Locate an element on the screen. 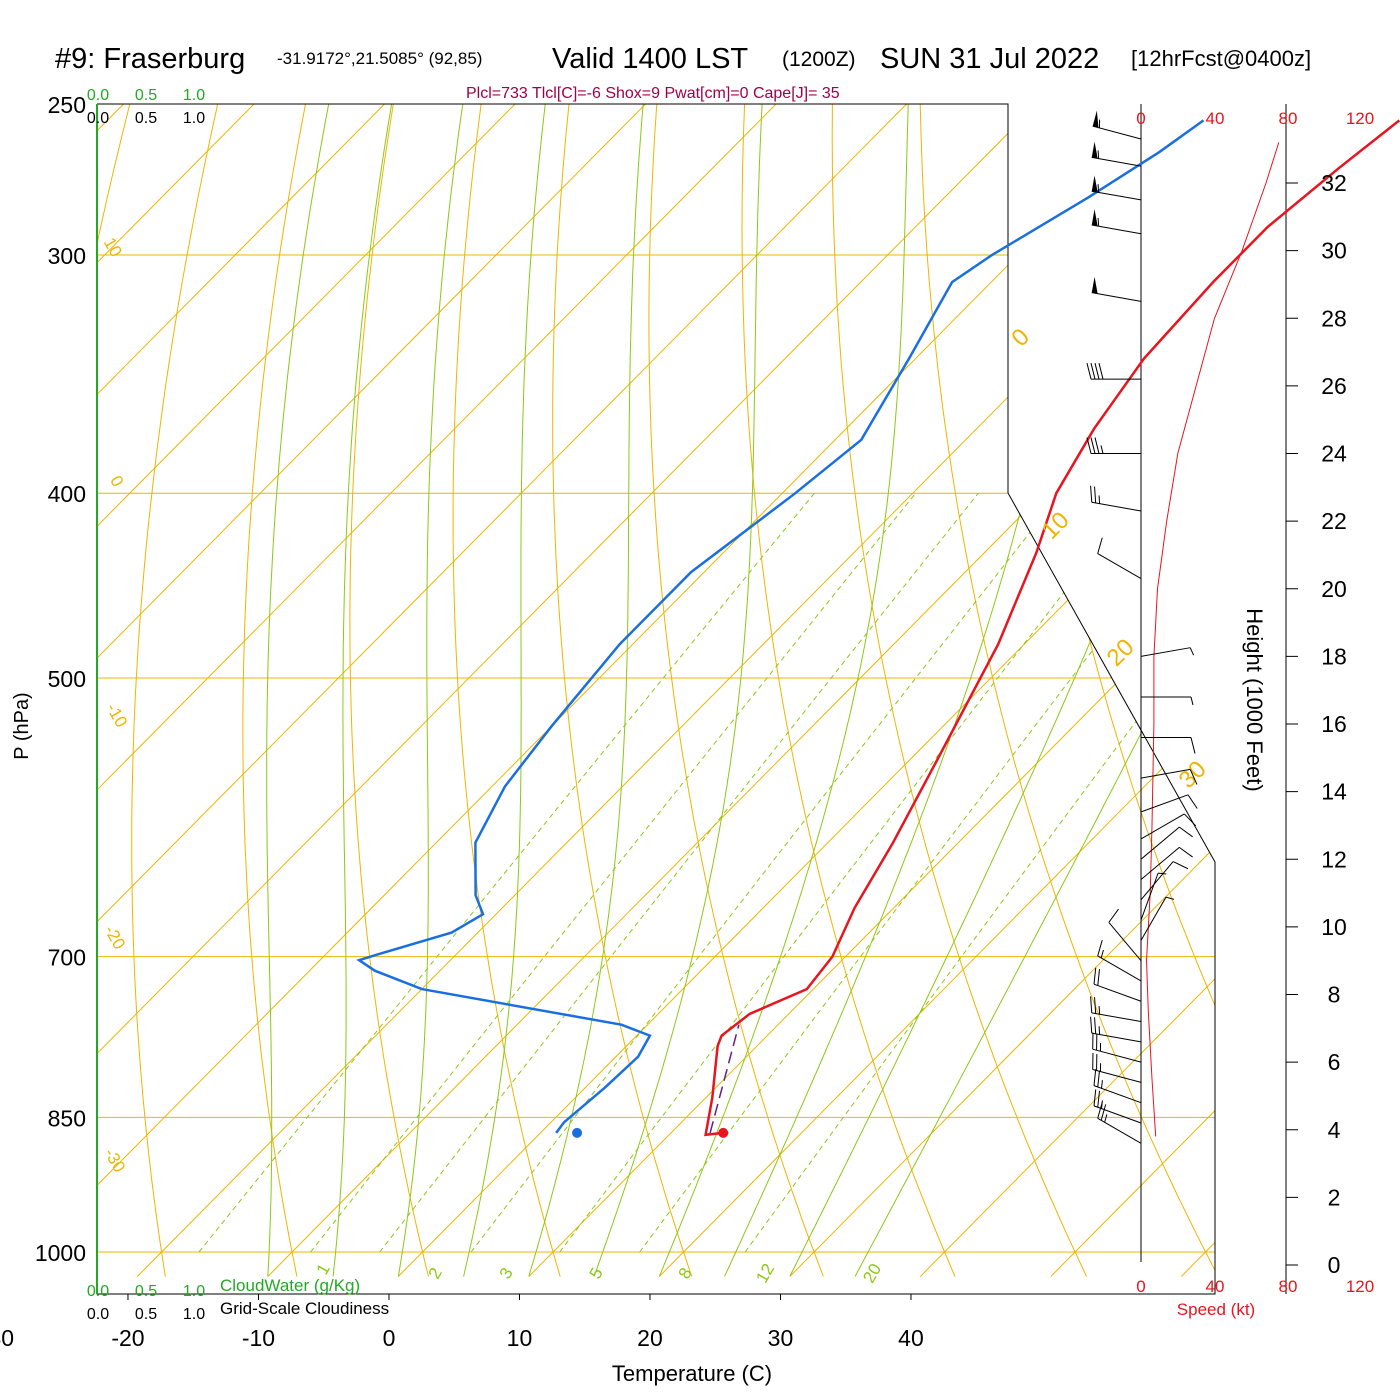 Image resolution: width=1400 pixels, height=1400 pixels. pressure-tick-label: 400 is located at coordinates (67, 494).